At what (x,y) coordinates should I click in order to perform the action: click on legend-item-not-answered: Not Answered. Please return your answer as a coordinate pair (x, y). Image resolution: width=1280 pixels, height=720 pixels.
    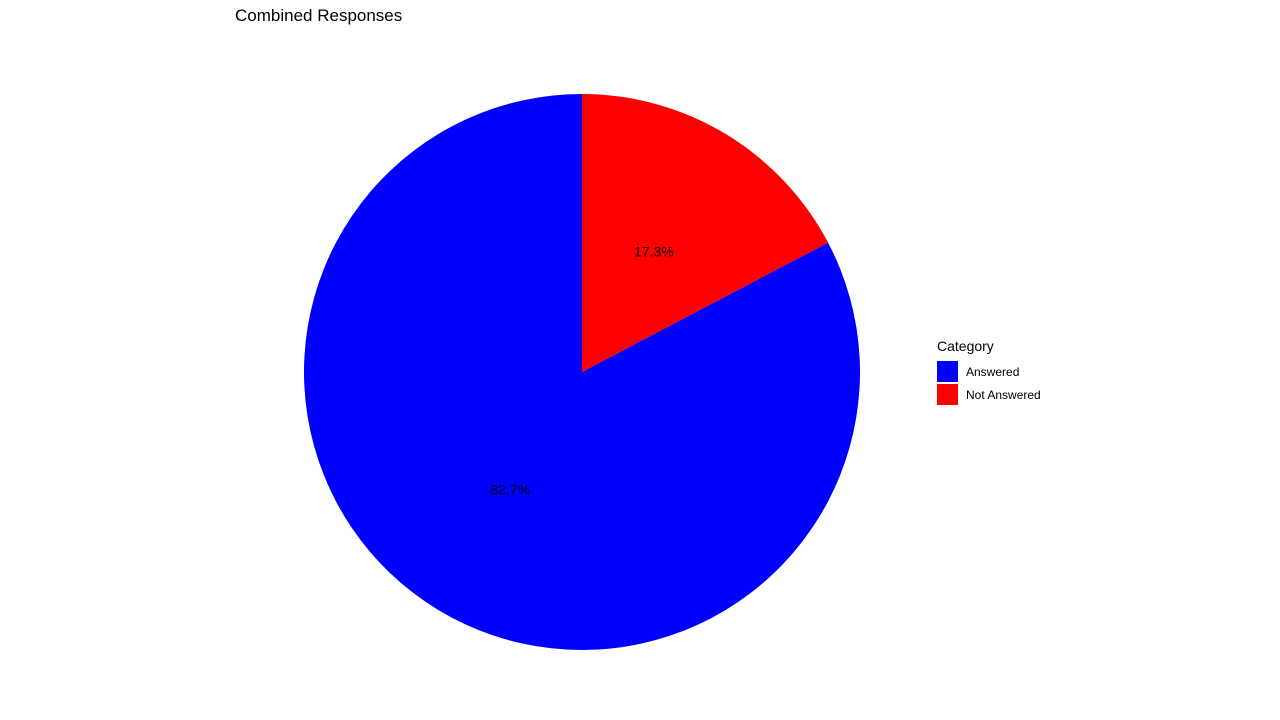
    Looking at the image, I should click on (989, 394).